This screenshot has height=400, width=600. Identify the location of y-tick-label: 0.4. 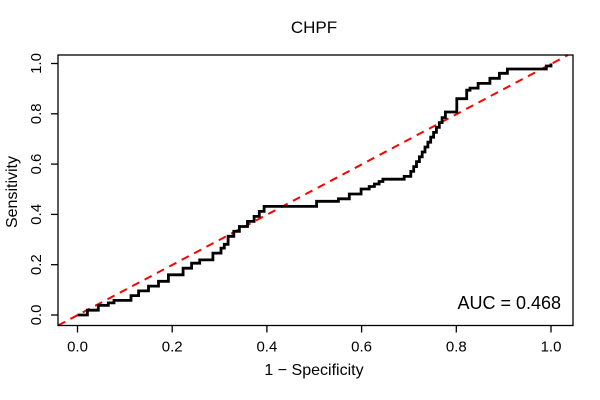
(36, 214).